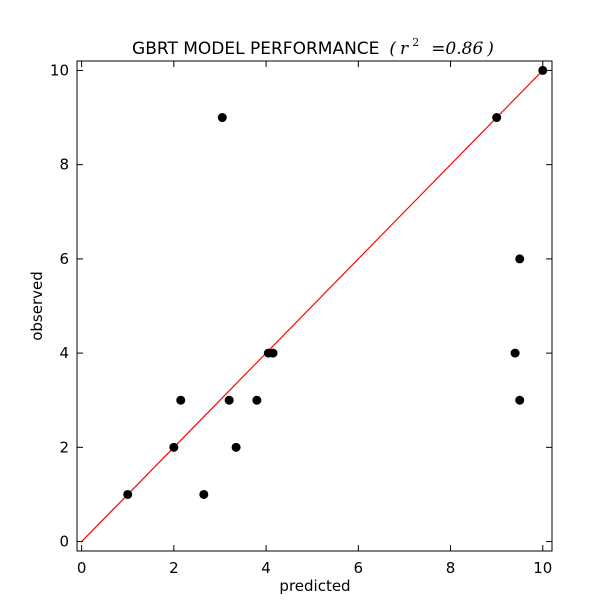 The height and width of the screenshot is (612, 612). I want to click on y-tick-label: 6, so click(64, 259).